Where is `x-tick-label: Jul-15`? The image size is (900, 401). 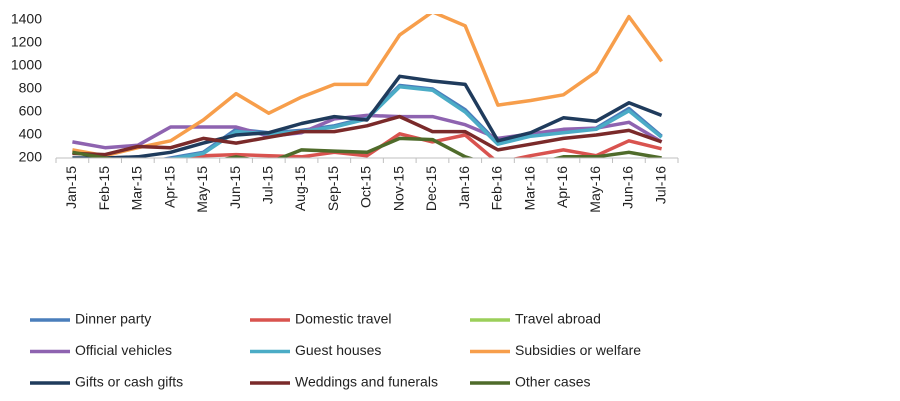 x-tick-label: Jul-15 is located at coordinates (267, 185).